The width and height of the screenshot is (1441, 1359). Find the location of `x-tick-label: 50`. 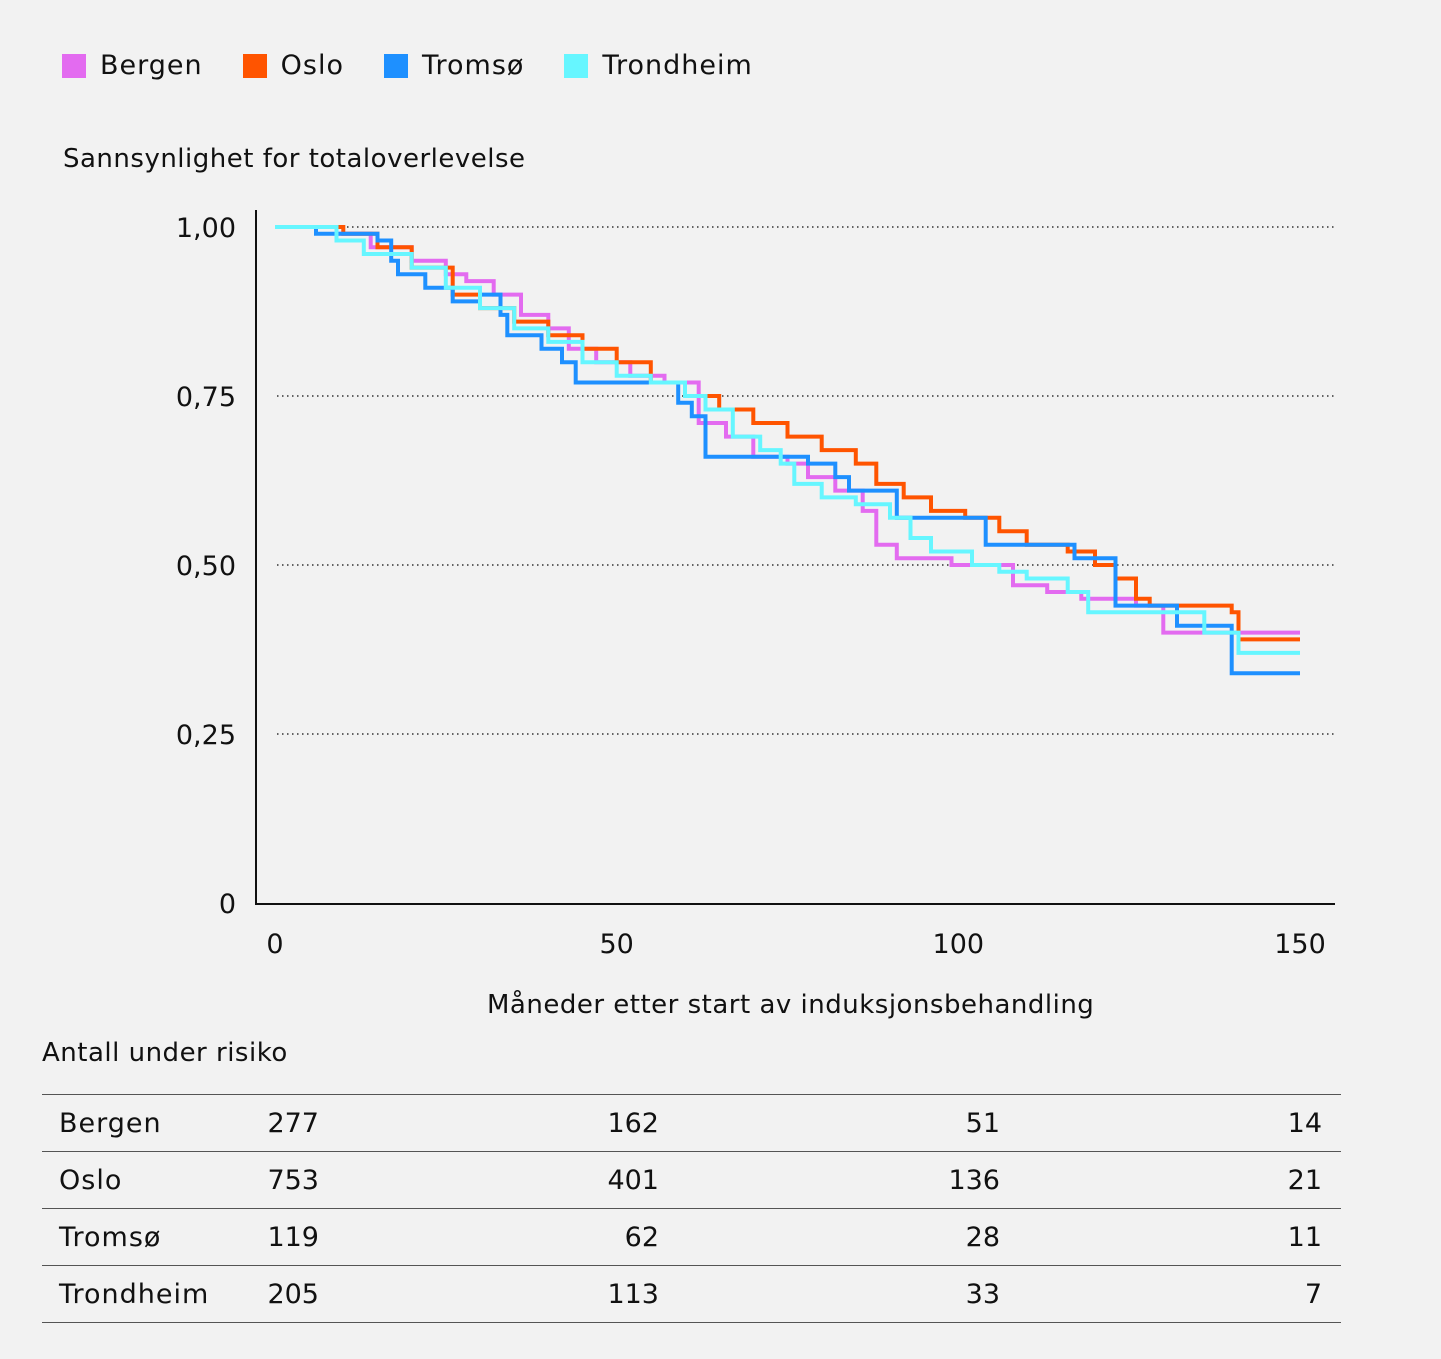

x-tick-label: 50 is located at coordinates (616, 944).